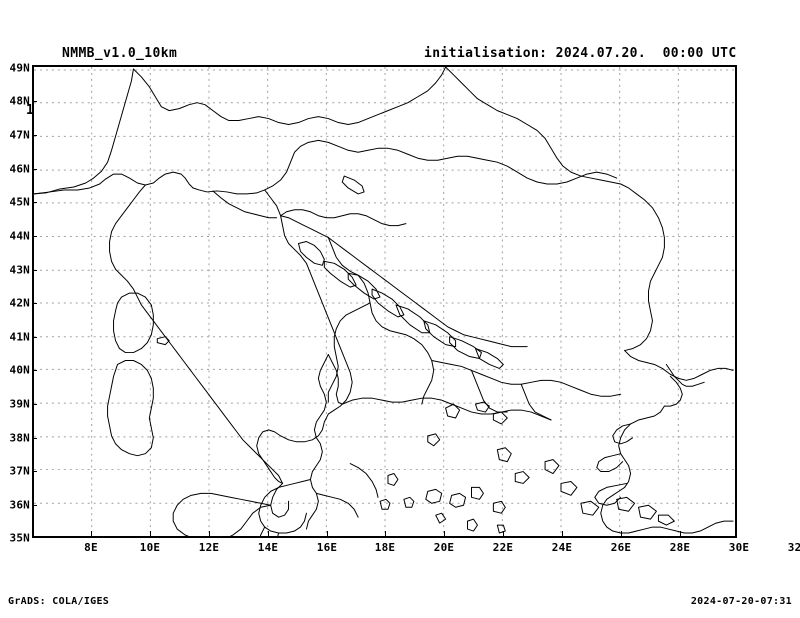 The height and width of the screenshot is (618, 800). I want to click on render-timestamp: 2024-07-20-07:31, so click(741, 601).